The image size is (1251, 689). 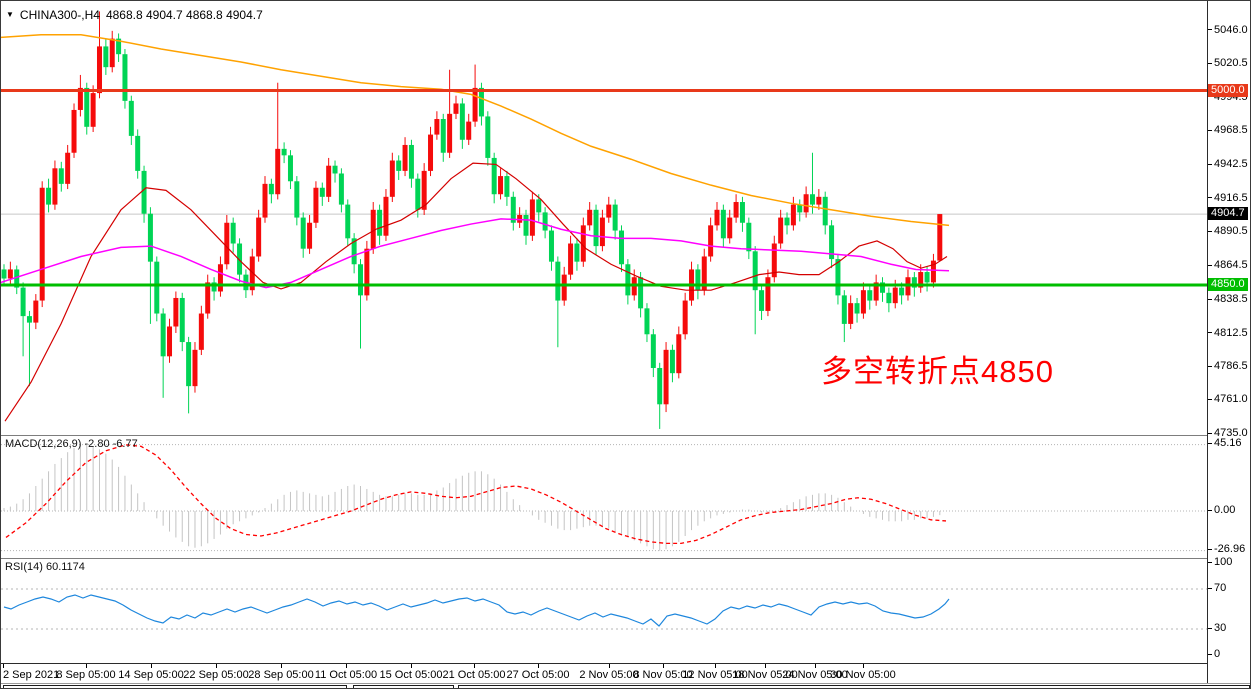 I want to click on panel-separator-macd, so click(x=625, y=435).